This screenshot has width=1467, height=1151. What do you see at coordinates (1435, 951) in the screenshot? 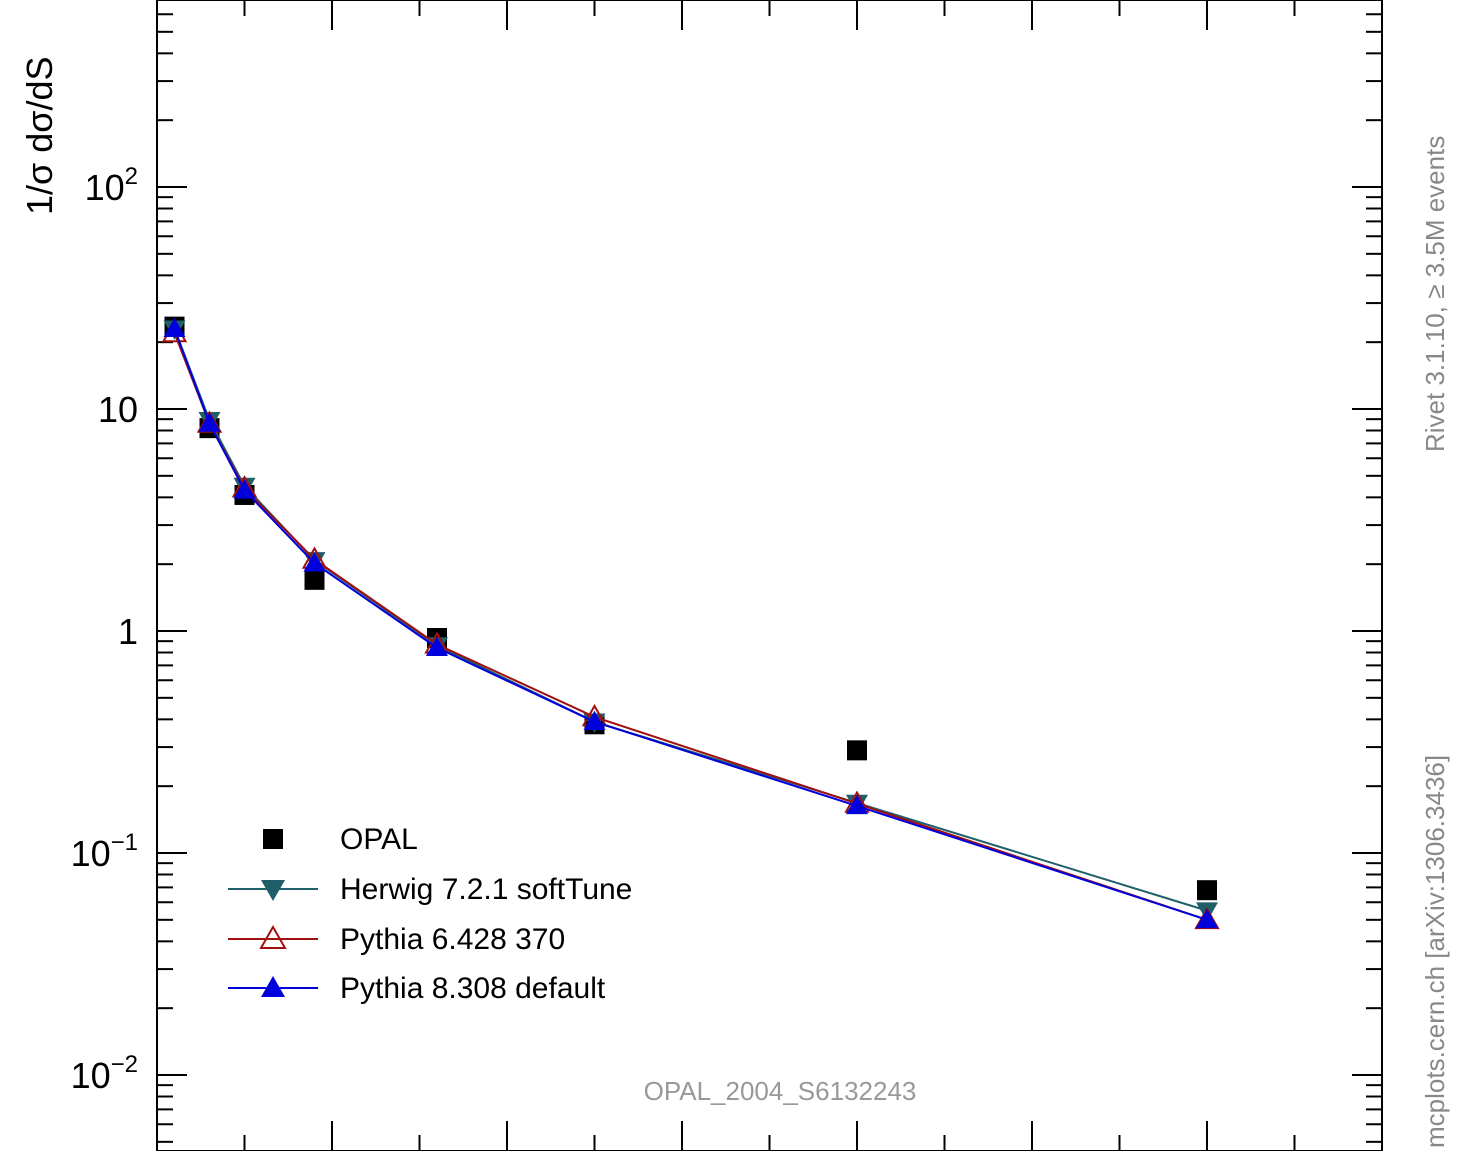
I see `mcplots-site-label: mcplots.cern.ch [arXiv:1306.3436]` at bounding box center [1435, 951].